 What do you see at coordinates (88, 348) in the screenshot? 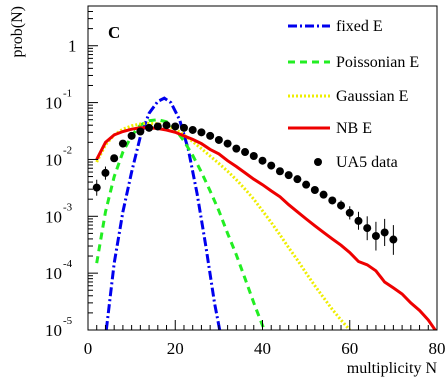
I see `x-tick-label: 0` at bounding box center [88, 348].